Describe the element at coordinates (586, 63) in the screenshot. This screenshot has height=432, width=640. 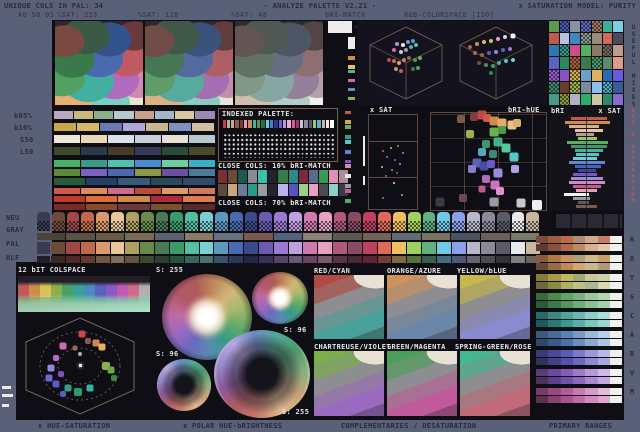
I see `useful-mixes-grid` at that location.